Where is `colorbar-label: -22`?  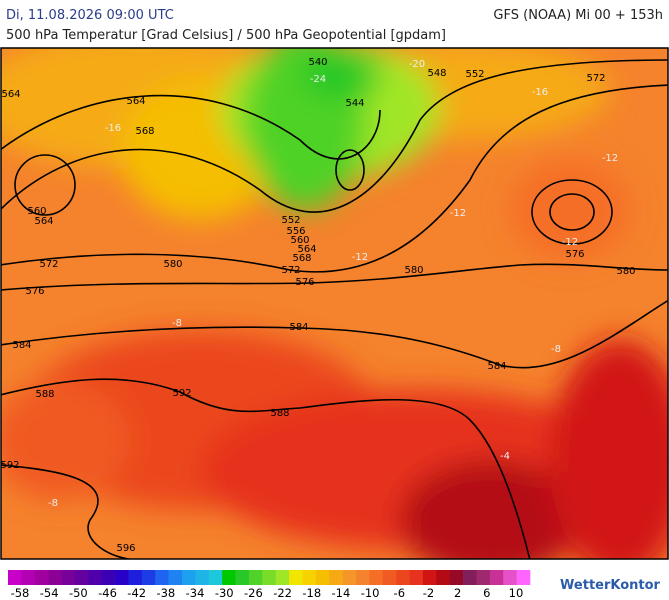
colorbar-label: -22 is located at coordinates (282, 593).